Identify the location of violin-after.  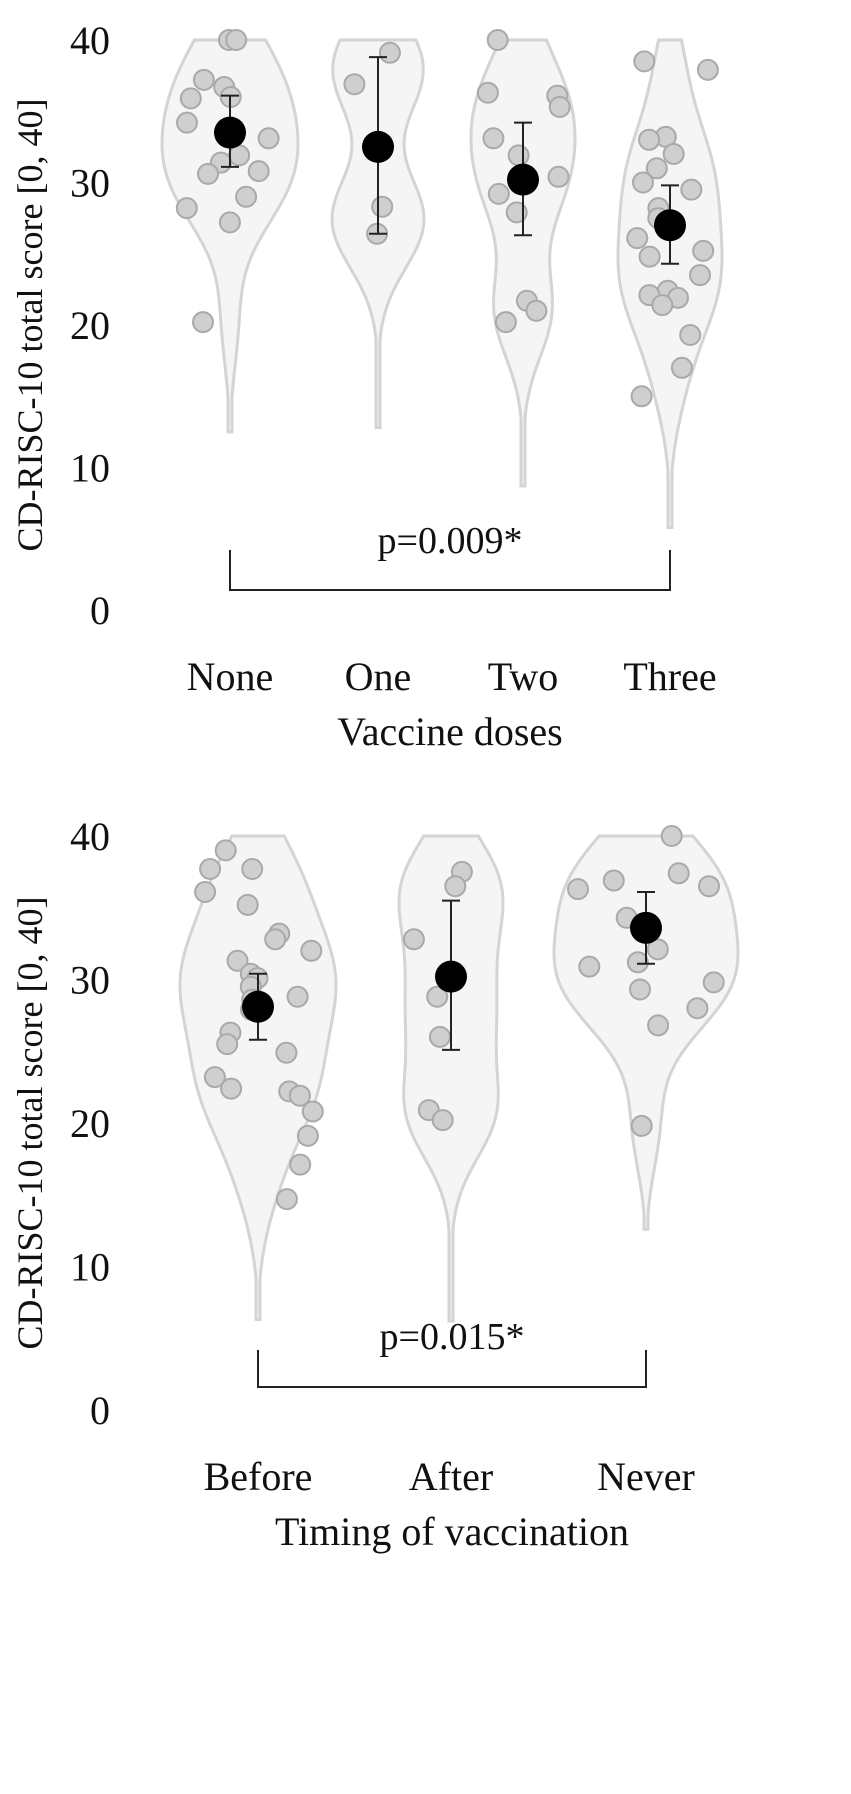
(451, 1078).